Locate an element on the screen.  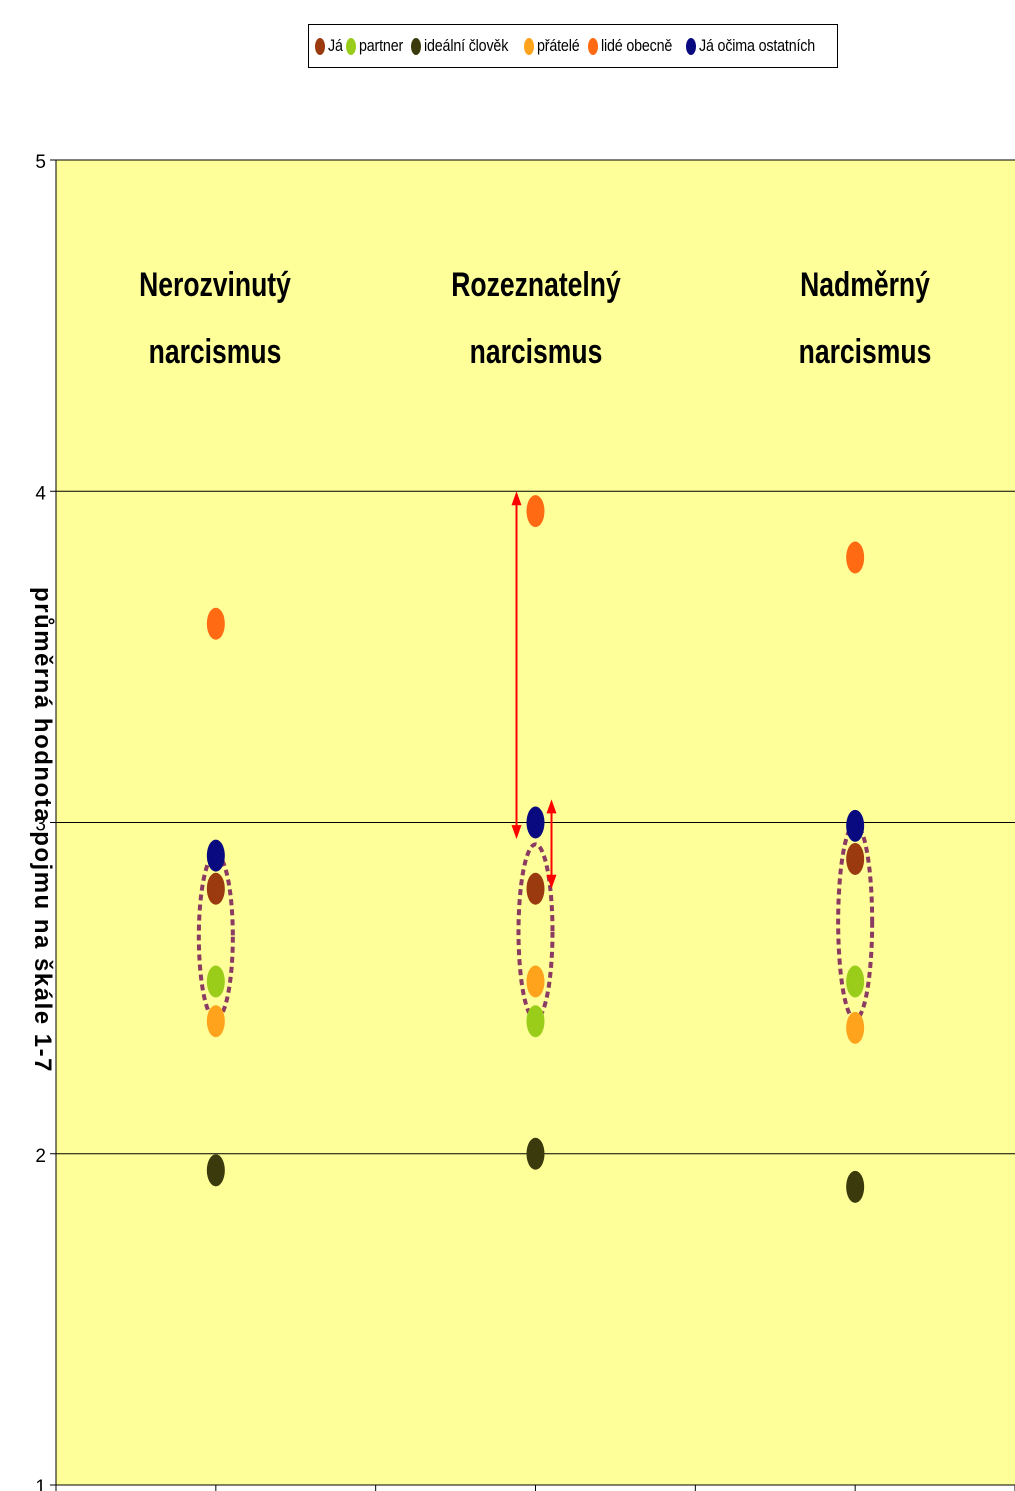
y-axis-title: průměrná hodnota pojmu na škále 1-7 is located at coordinates (42, 830).